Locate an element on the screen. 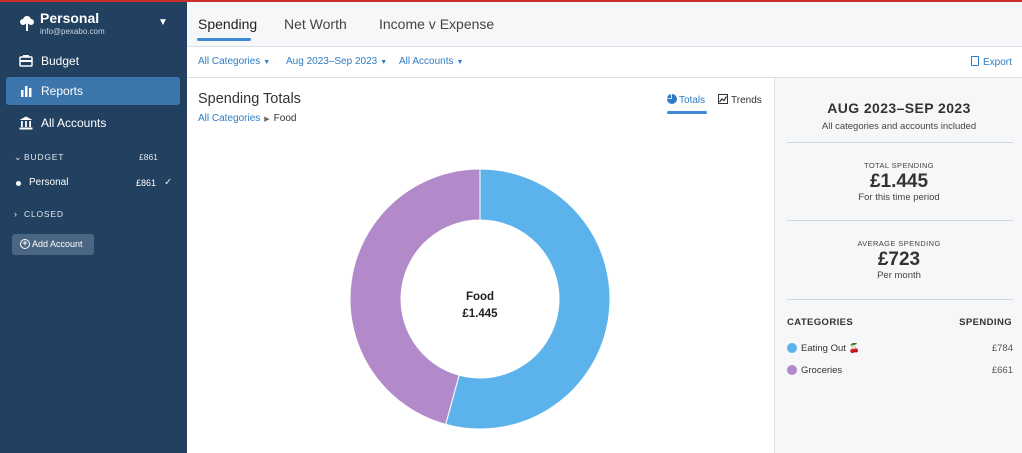  active-view-indicator is located at coordinates (687, 112).